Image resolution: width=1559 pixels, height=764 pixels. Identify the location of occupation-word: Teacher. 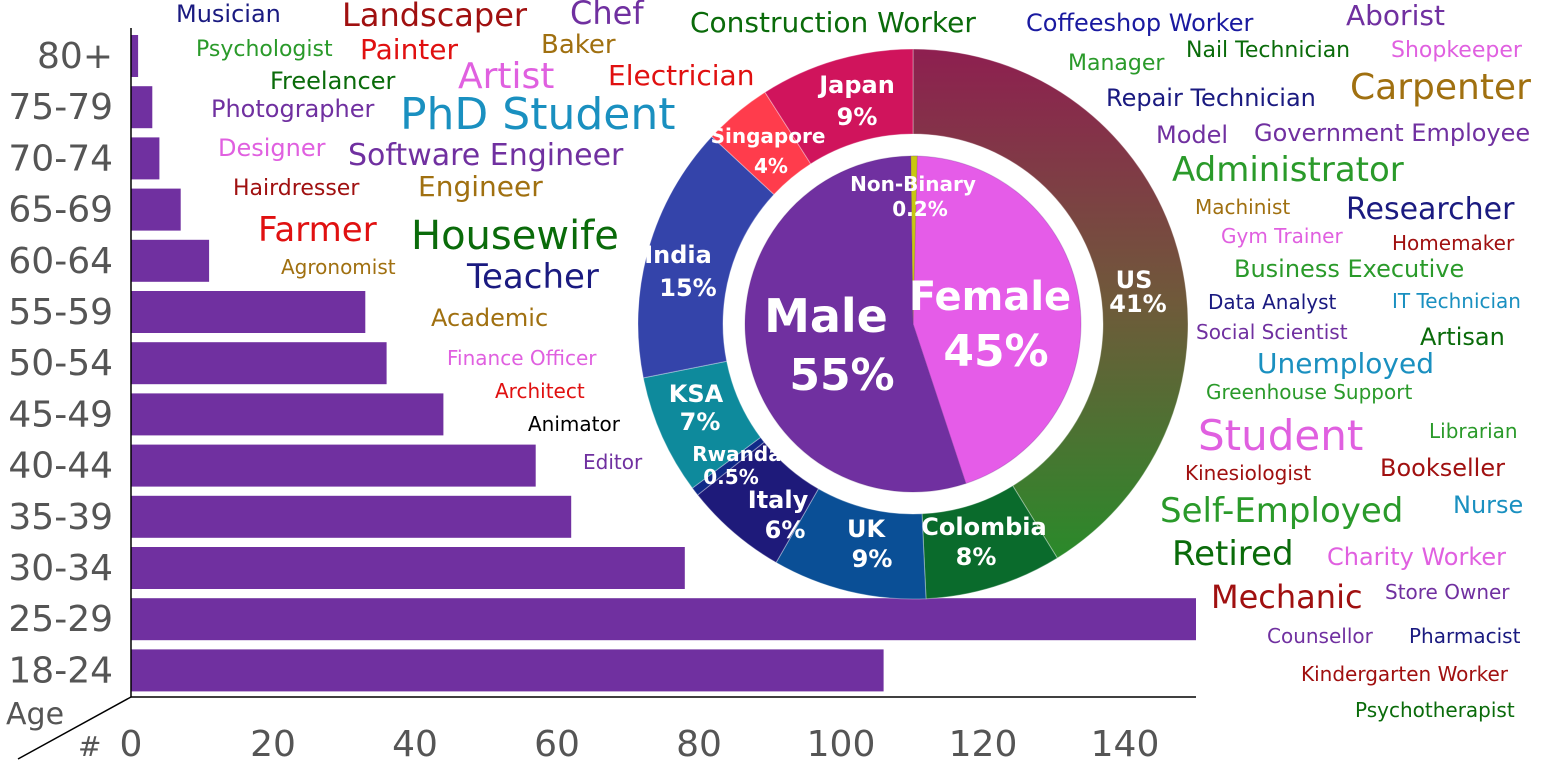
(532, 277).